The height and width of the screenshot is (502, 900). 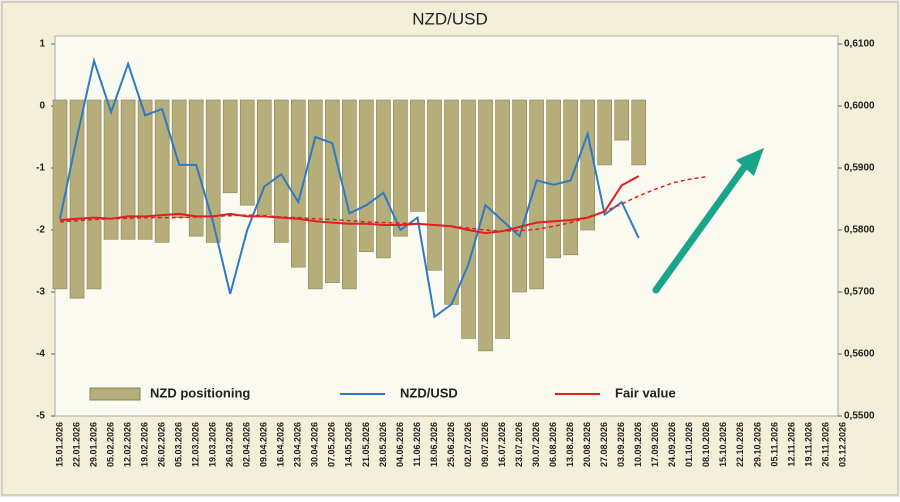 What do you see at coordinates (587, 444) in the screenshot?
I see `x-tick-label: 20.08.2026` at bounding box center [587, 444].